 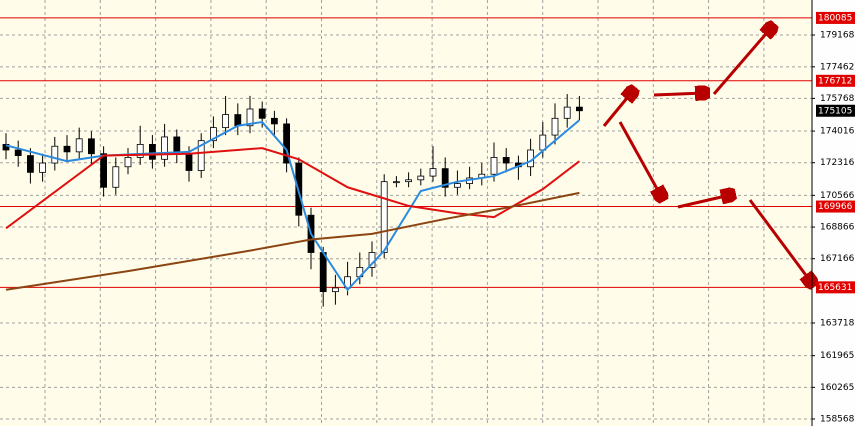 What do you see at coordinates (837, 163) in the screenshot?
I see `y-tick-label: 172316` at bounding box center [837, 163].